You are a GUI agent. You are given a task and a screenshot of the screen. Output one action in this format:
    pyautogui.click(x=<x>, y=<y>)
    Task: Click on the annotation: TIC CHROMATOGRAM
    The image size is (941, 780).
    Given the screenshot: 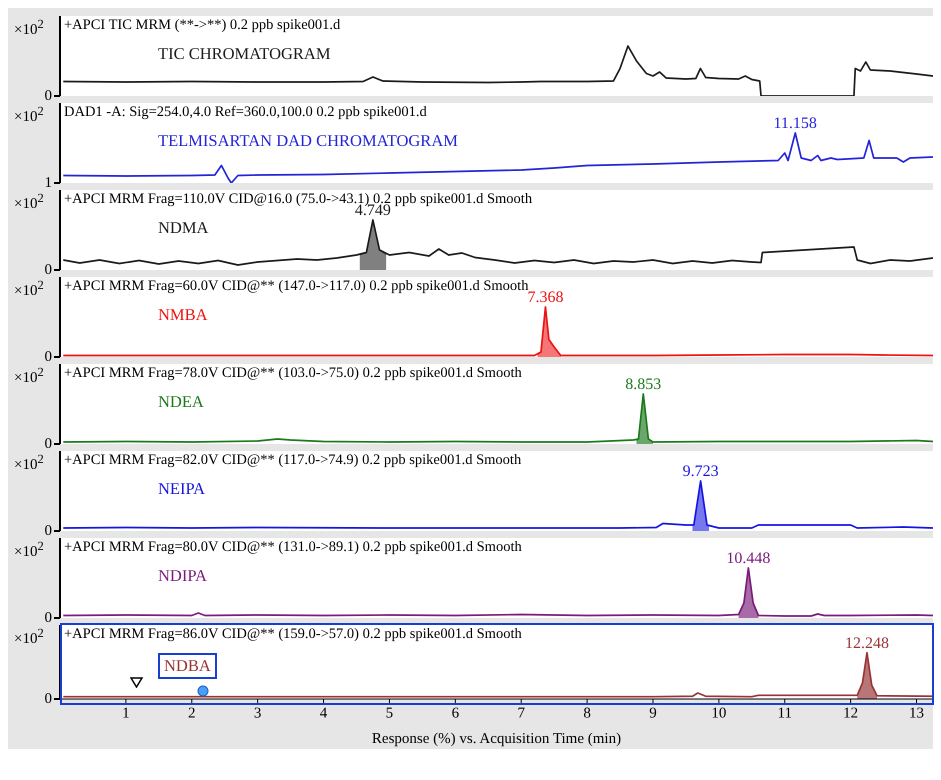 What is the action you would take?
    pyautogui.click(x=244, y=54)
    